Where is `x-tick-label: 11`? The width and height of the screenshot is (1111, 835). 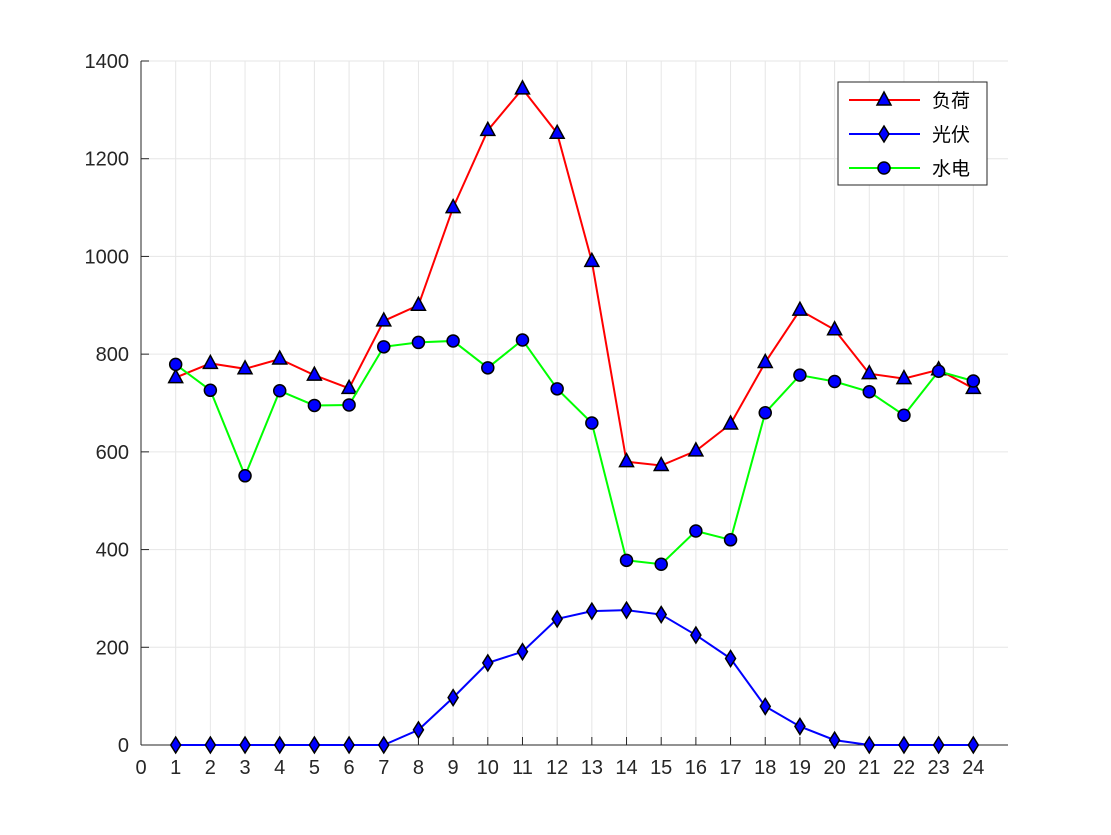 x-tick-label: 11 is located at coordinates (522, 768).